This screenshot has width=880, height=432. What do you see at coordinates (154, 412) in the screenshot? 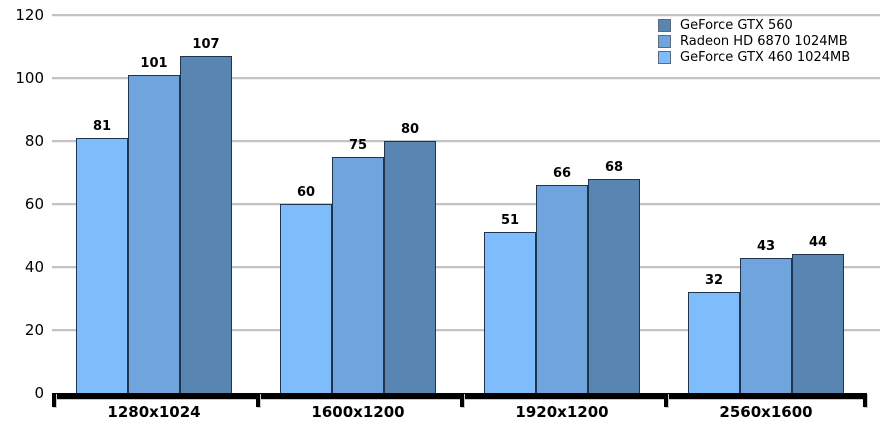
I see `x-category-label-1280x1024: 1280x1024` at bounding box center [154, 412].